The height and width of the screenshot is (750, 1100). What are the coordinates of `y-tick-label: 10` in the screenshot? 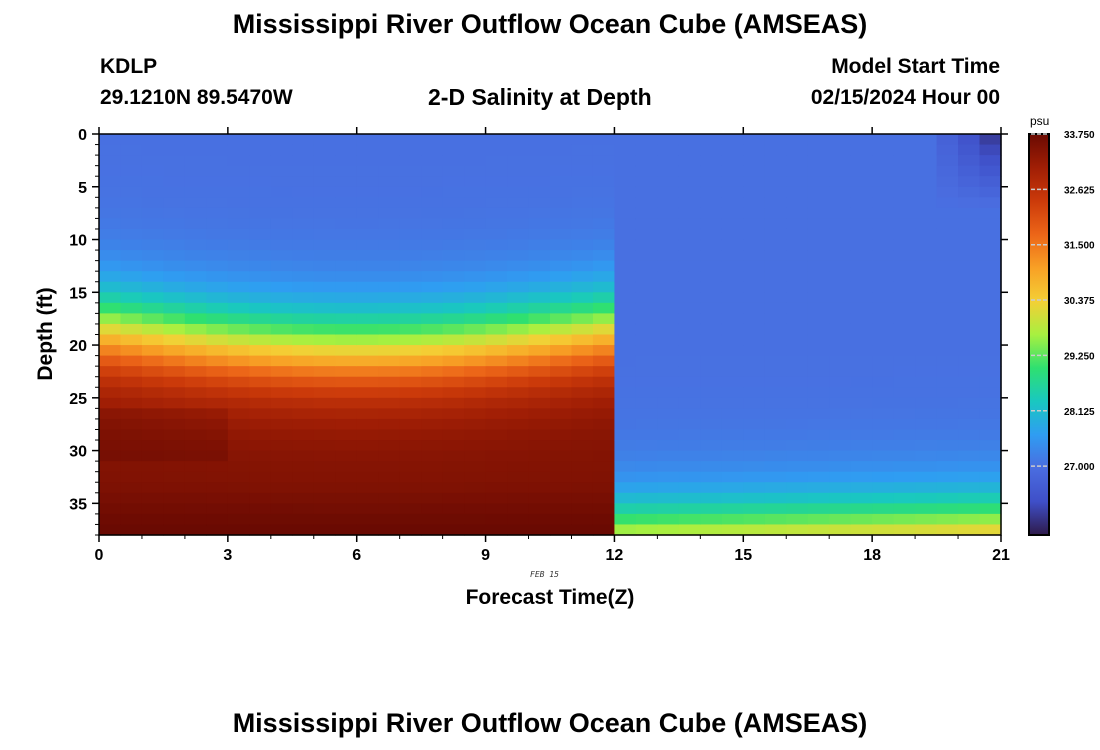 It's located at (78, 241).